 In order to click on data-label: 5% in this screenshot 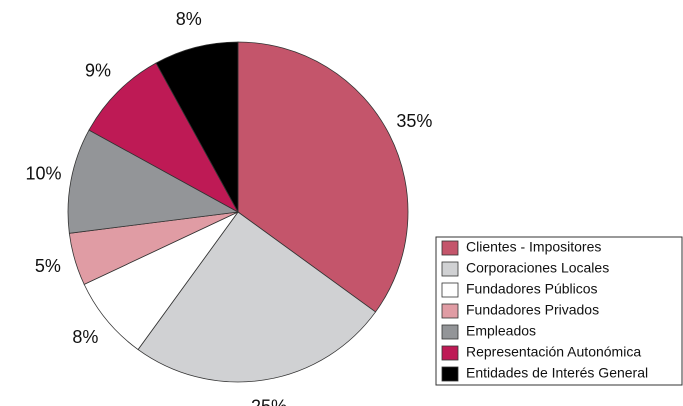, I will do `click(48, 266)`.